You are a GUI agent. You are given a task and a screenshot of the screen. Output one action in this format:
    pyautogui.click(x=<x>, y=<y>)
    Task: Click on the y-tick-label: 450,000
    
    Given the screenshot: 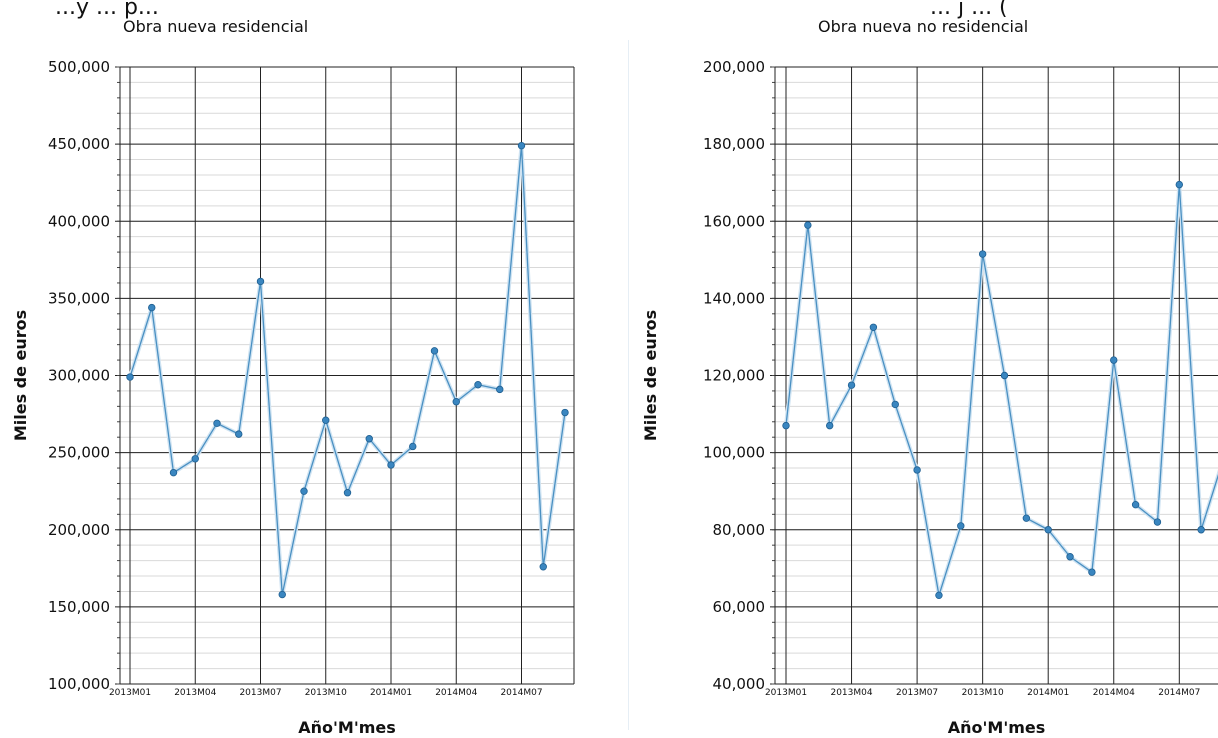 What is the action you would take?
    pyautogui.click(x=79, y=144)
    